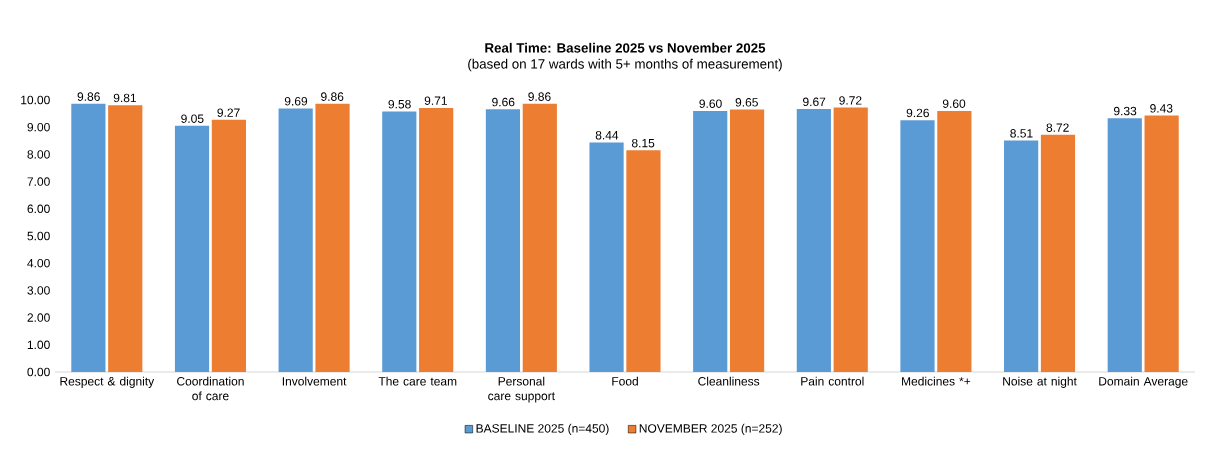 This screenshot has height=450, width=1206. Describe the element at coordinates (625, 65) in the screenshot. I see `chart-subtitle: (based on 17 wards with 5+ months of measurement)` at that location.